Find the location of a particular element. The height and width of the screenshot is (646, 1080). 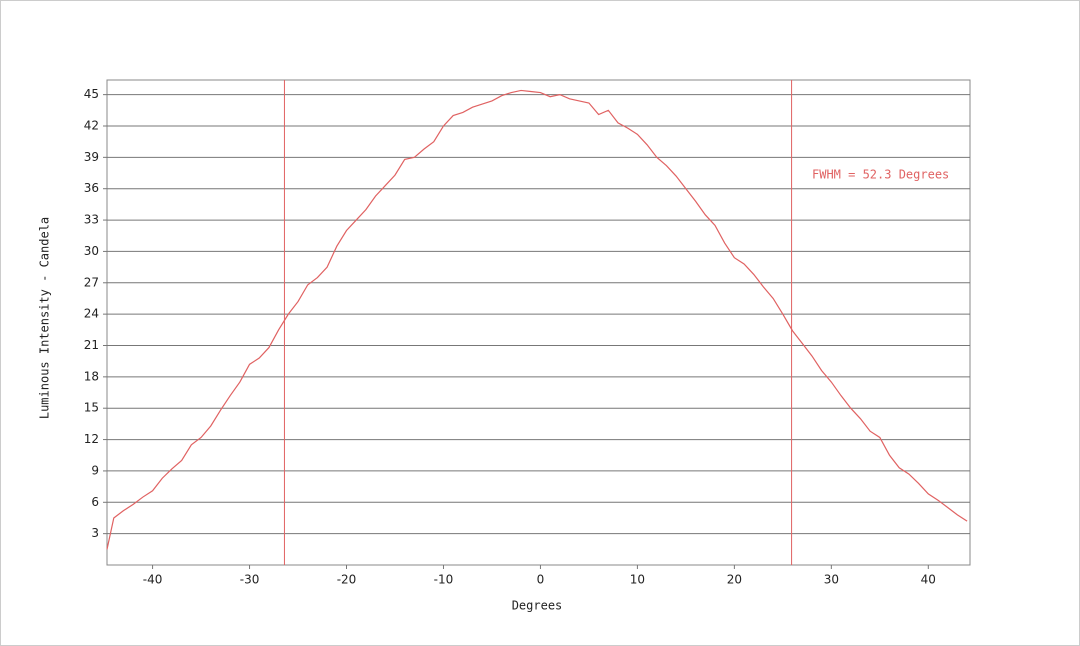

x-tick-label: 40 is located at coordinates (928, 580).